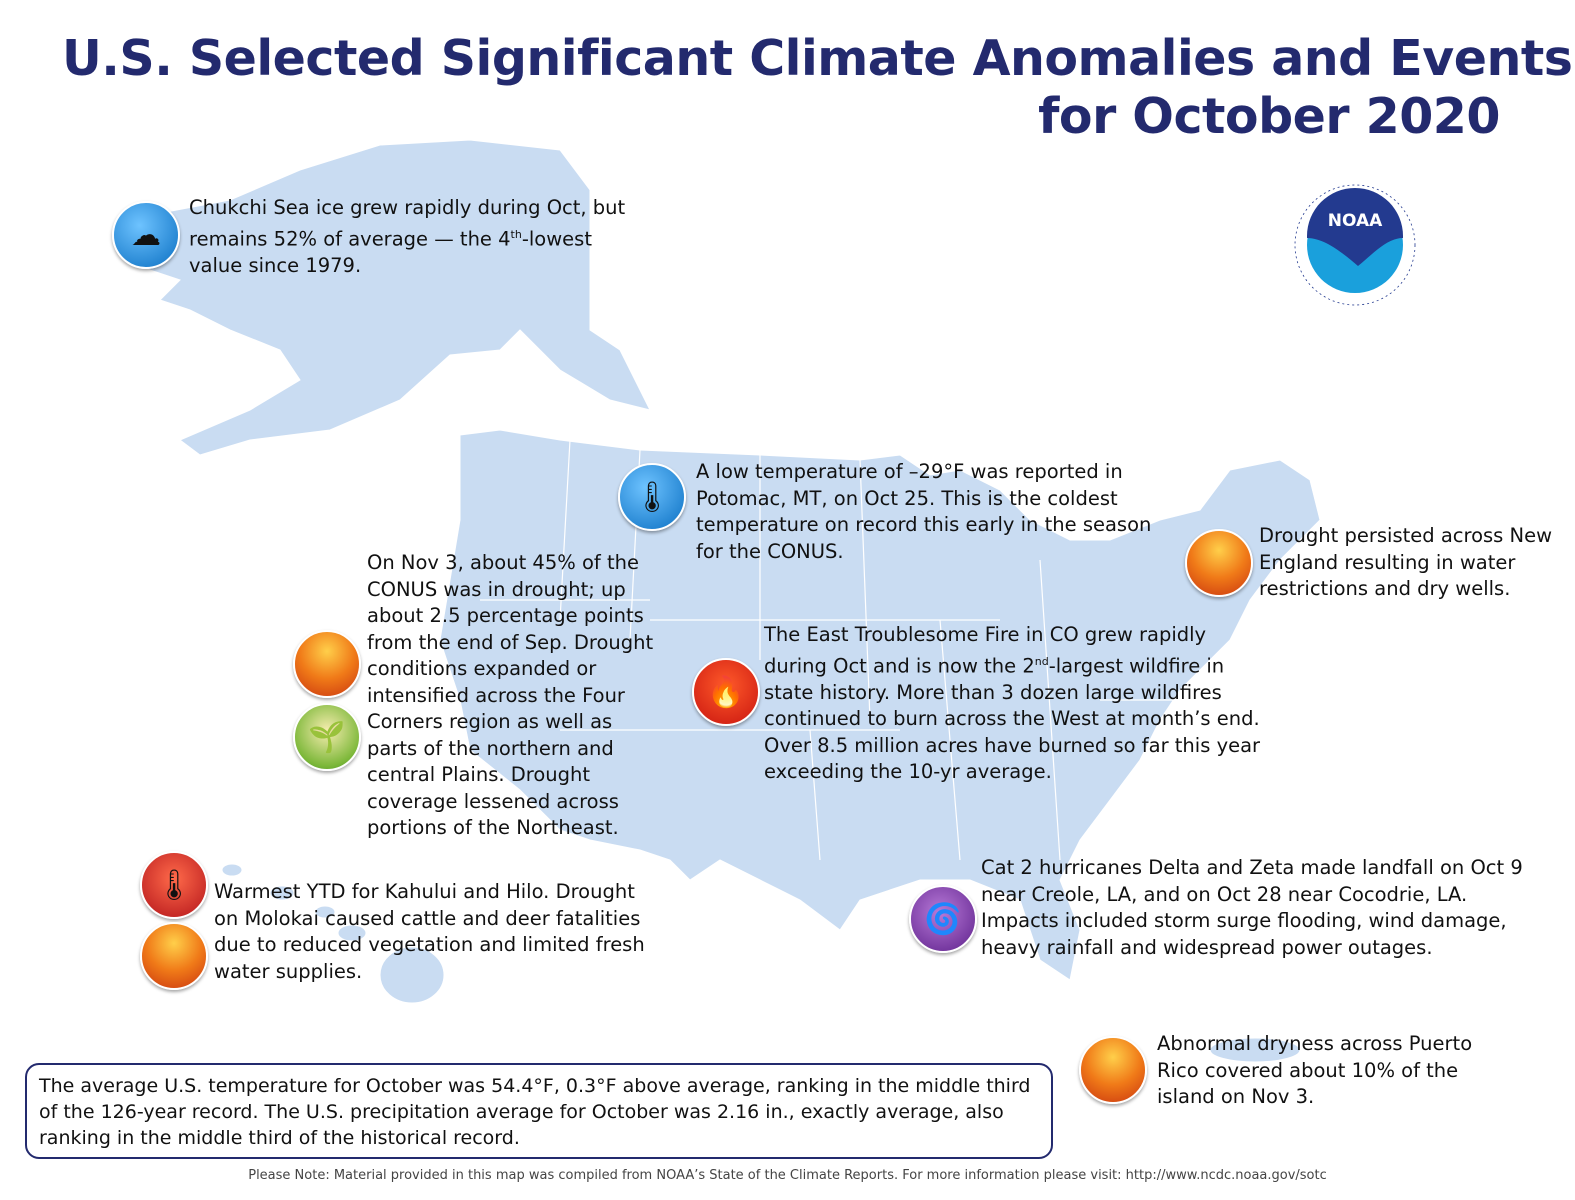 This screenshot has width=1575, height=1200. I want to click on puerto-rico-shape, so click(1255, 1050).